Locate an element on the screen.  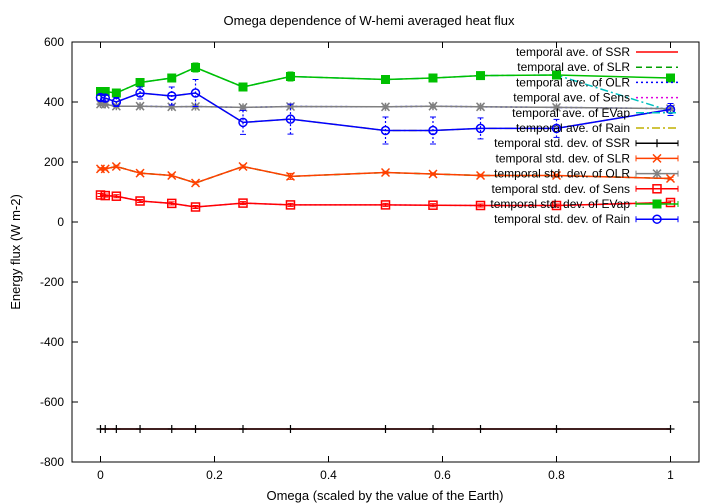
x-tick-label: 1 is located at coordinates (670, 475).